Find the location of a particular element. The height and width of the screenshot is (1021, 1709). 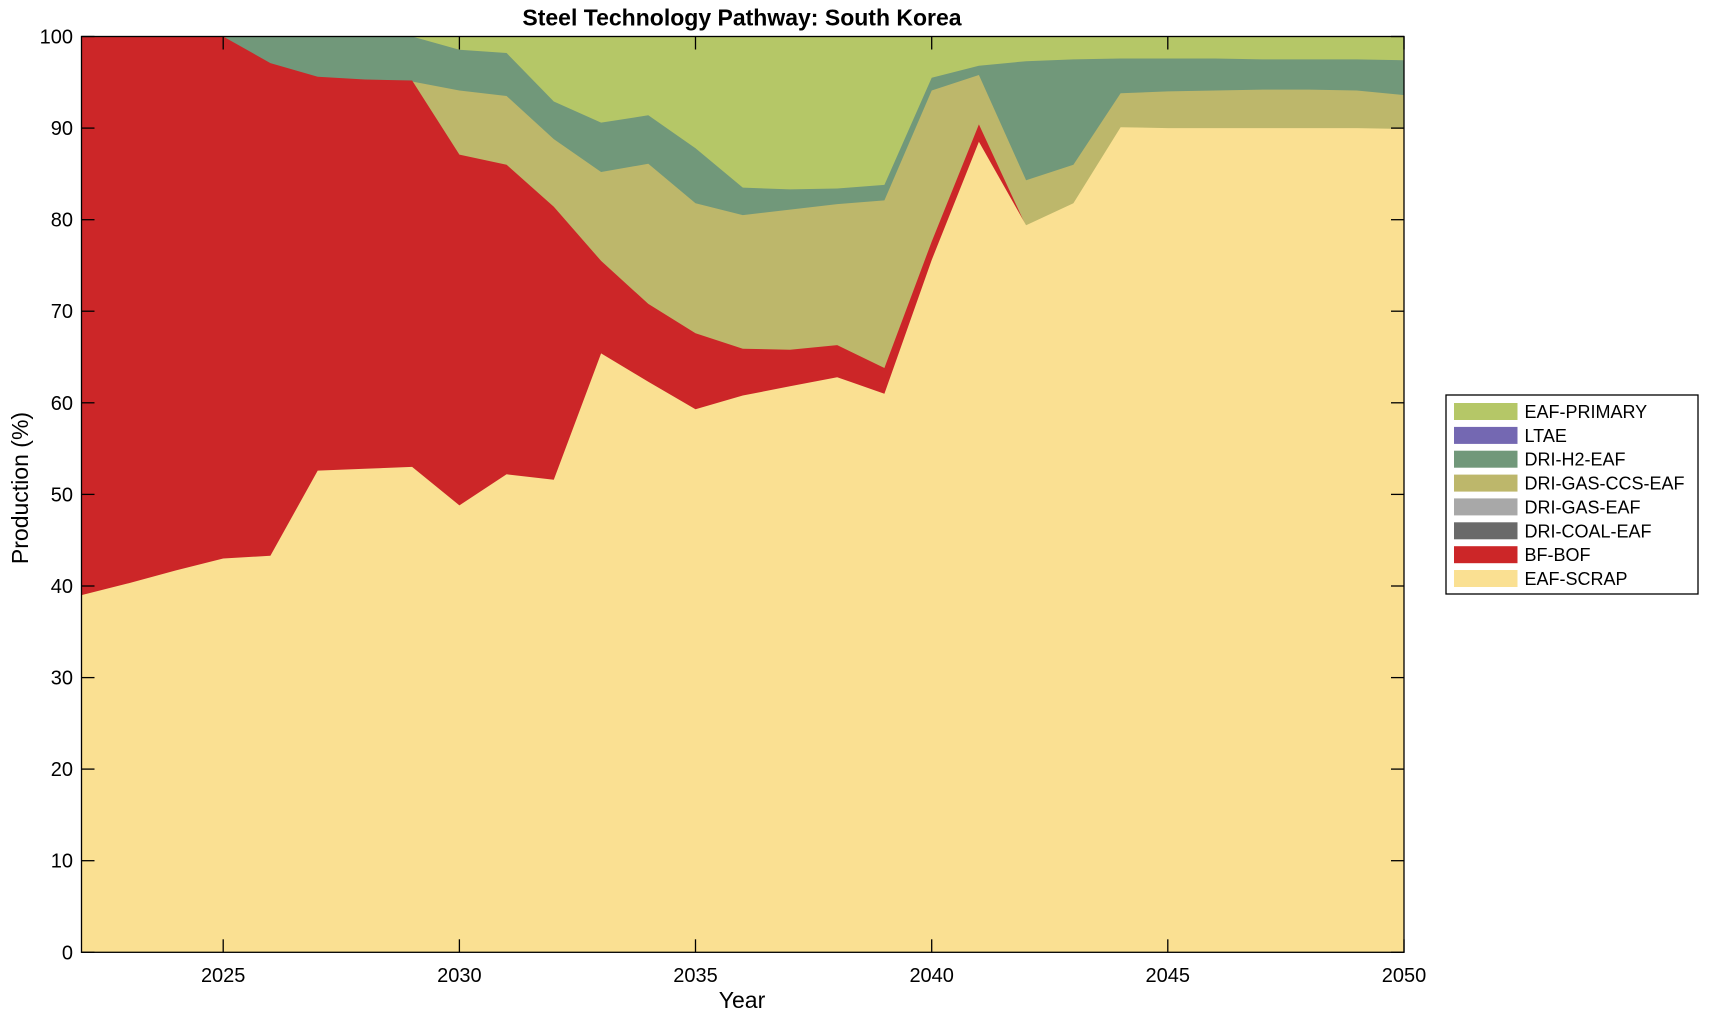

svg-text: EAF-PRIMARY is located at coordinates (1586, 412).